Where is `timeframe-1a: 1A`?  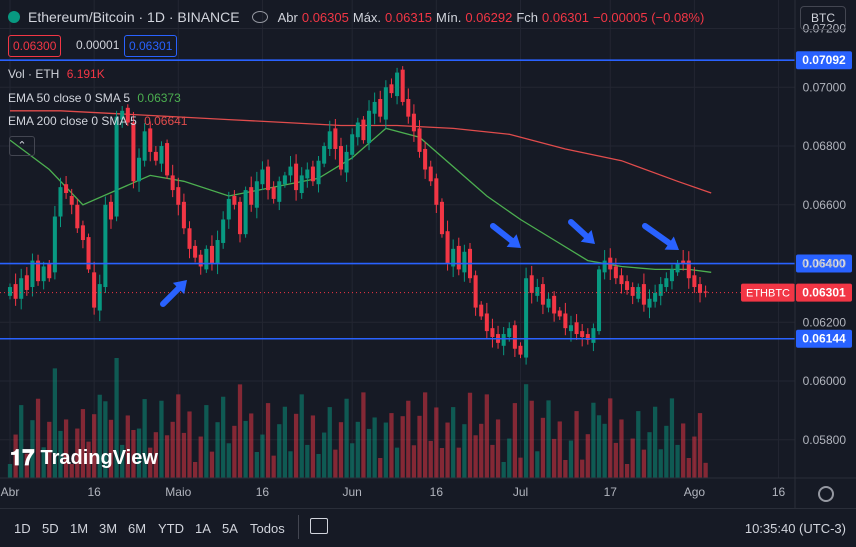
timeframe-1a: 1A is located at coordinates (203, 528).